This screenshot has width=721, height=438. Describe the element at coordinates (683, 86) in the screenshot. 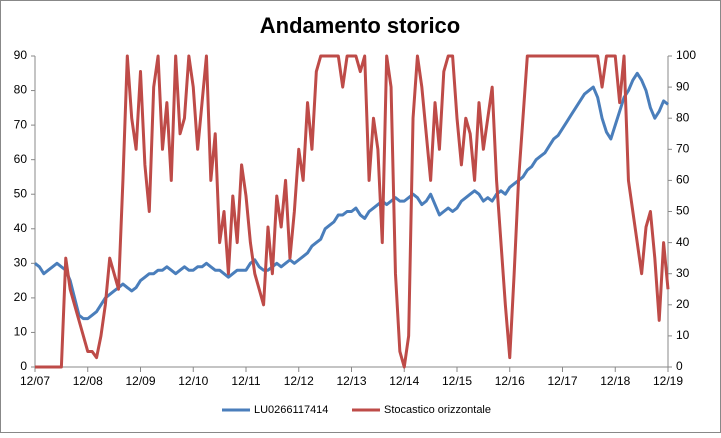

I see `y2-tick-label: 90` at that location.